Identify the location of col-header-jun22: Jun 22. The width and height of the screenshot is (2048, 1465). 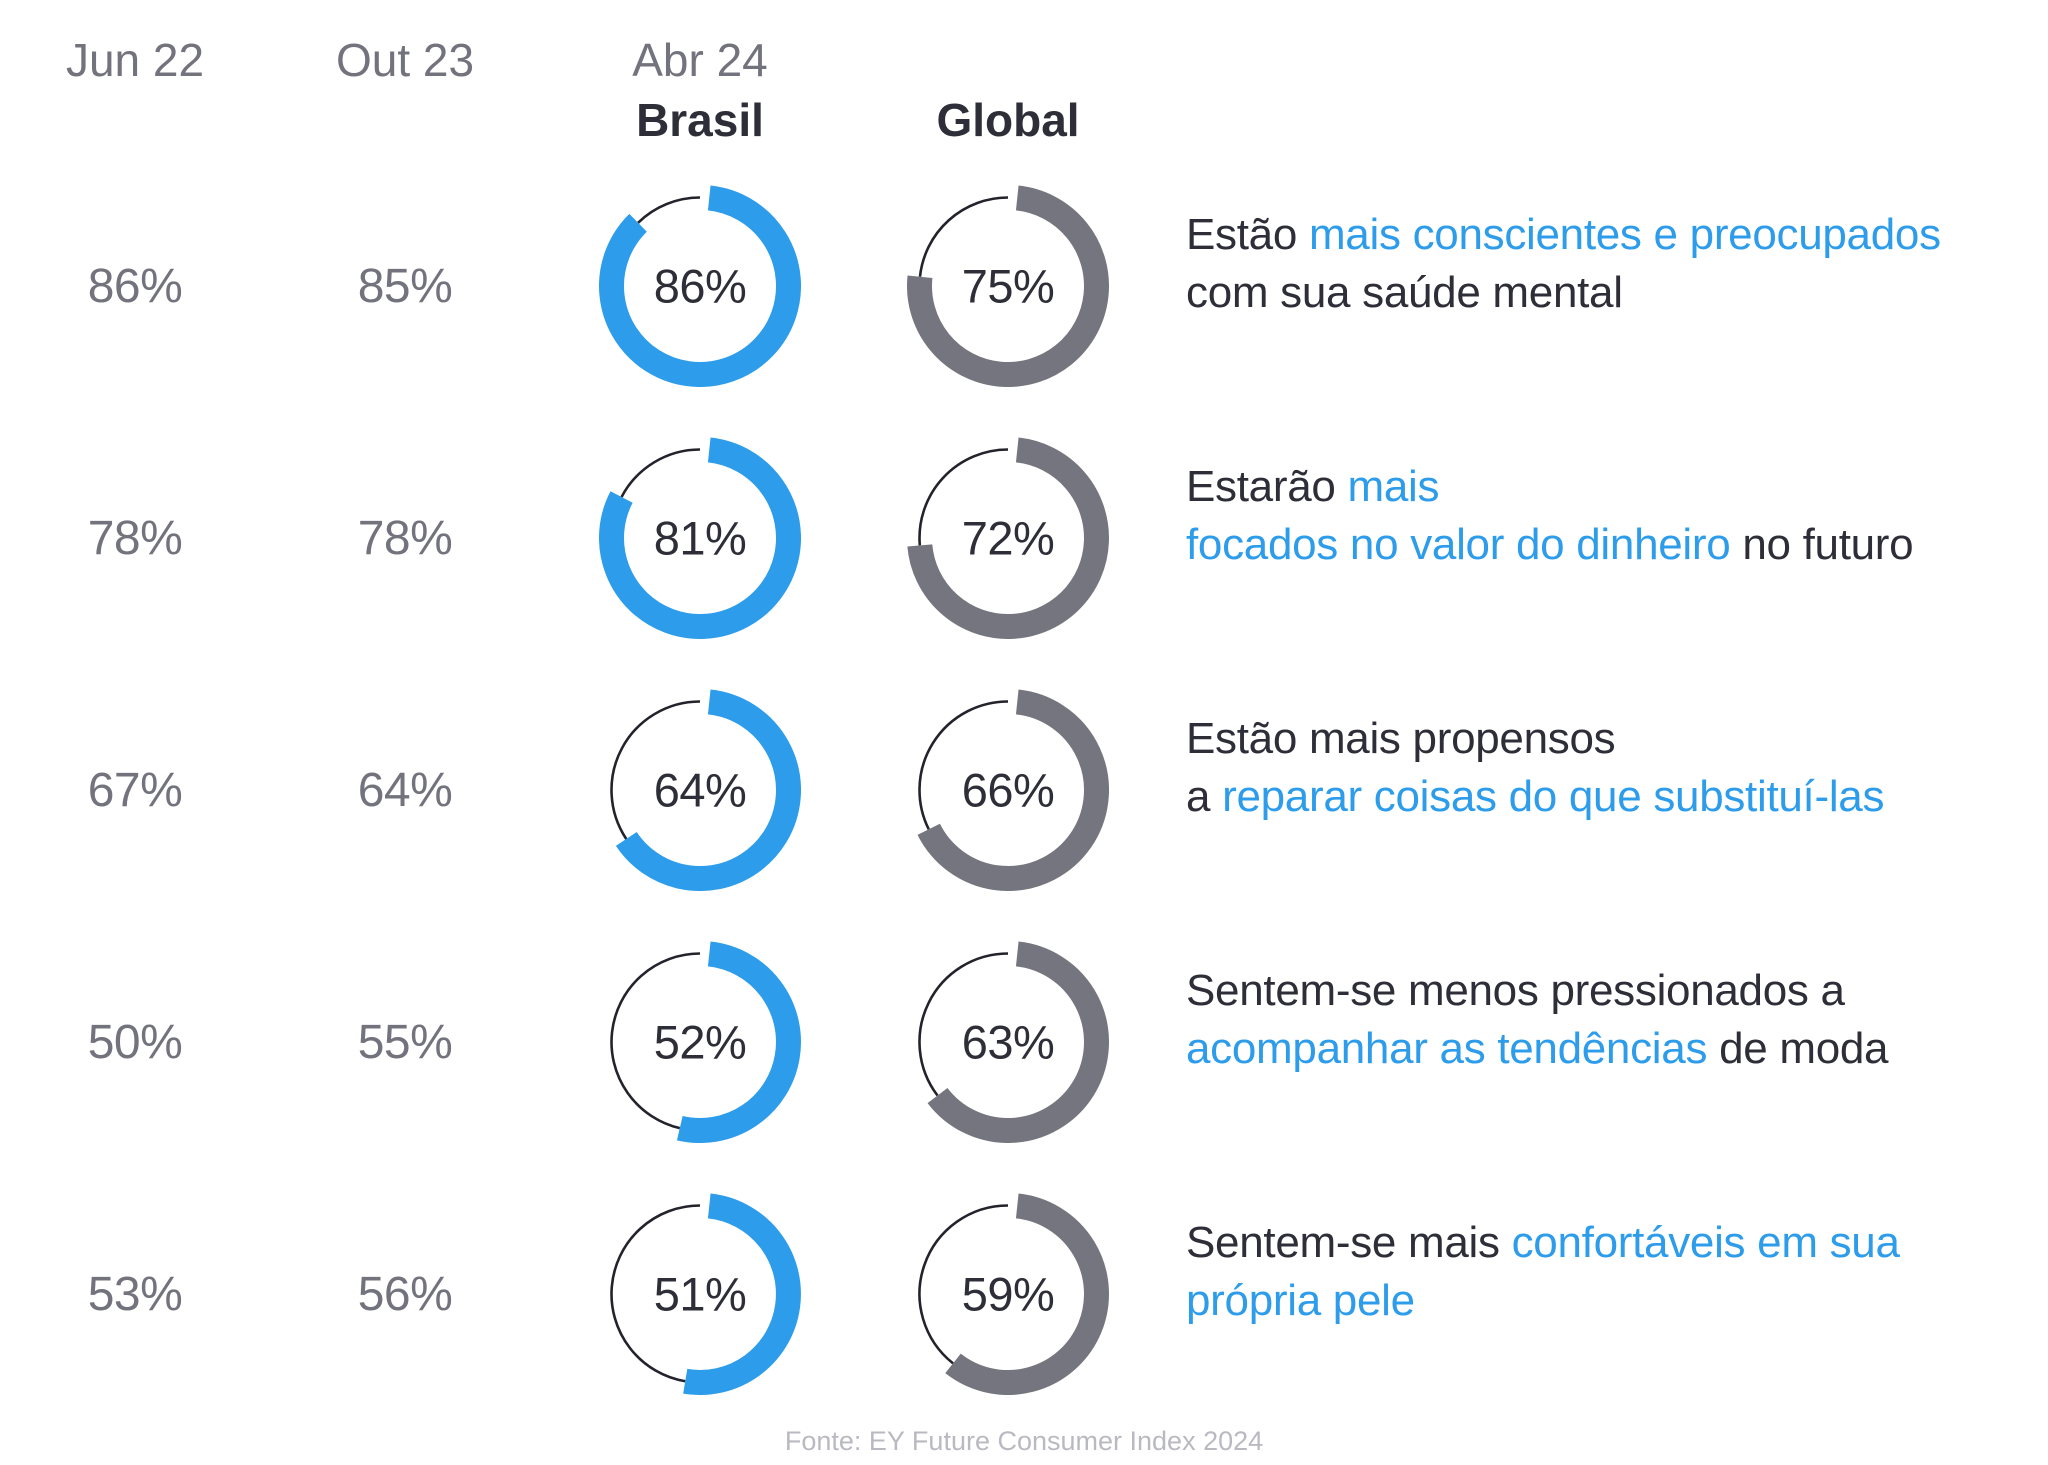
(135, 60).